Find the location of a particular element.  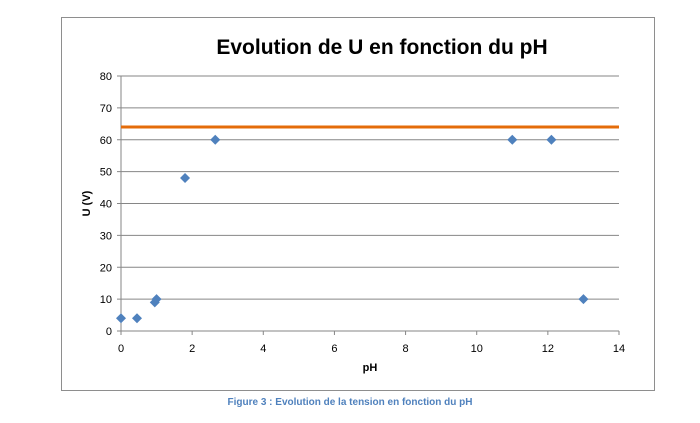

x-tick-label: 6 is located at coordinates (334, 349).